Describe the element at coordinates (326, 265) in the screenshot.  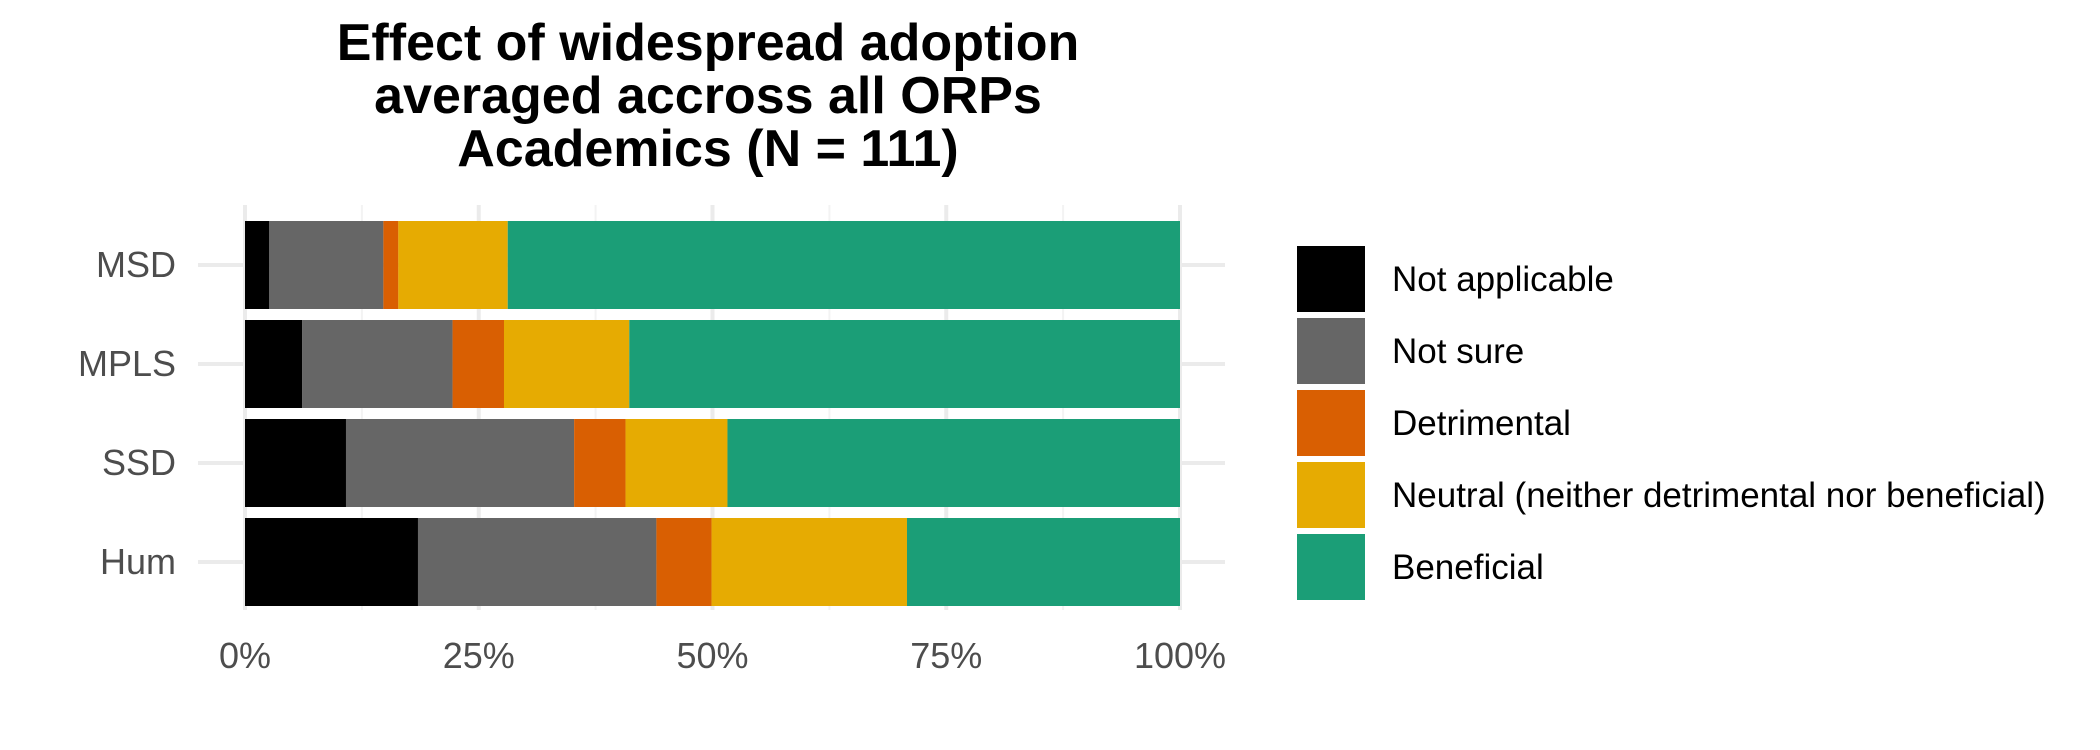
I see `bar-msd-not-sure` at that location.